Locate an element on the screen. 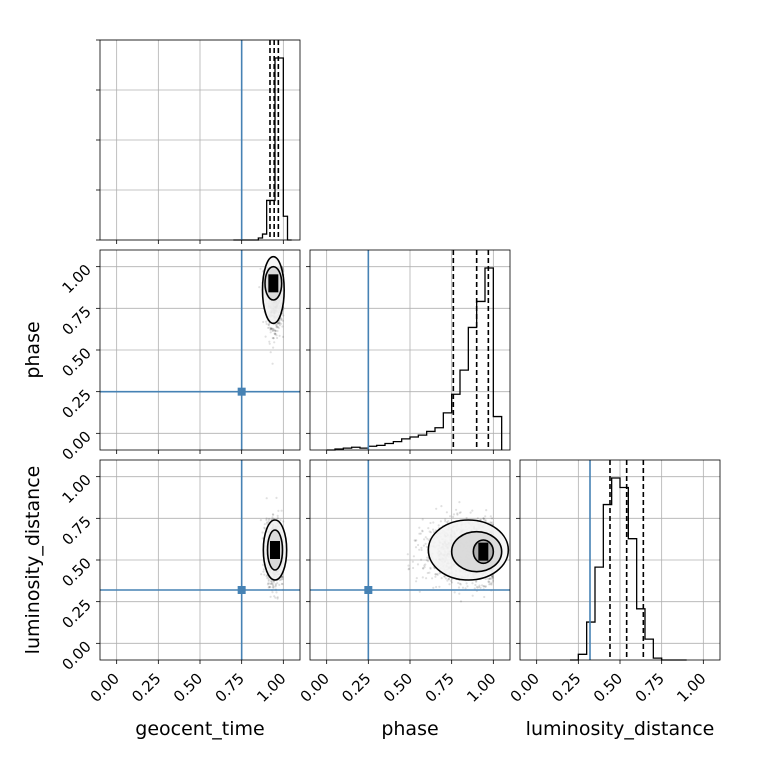 The image size is (760, 760). xlabel-phase: phase is located at coordinates (409, 729).